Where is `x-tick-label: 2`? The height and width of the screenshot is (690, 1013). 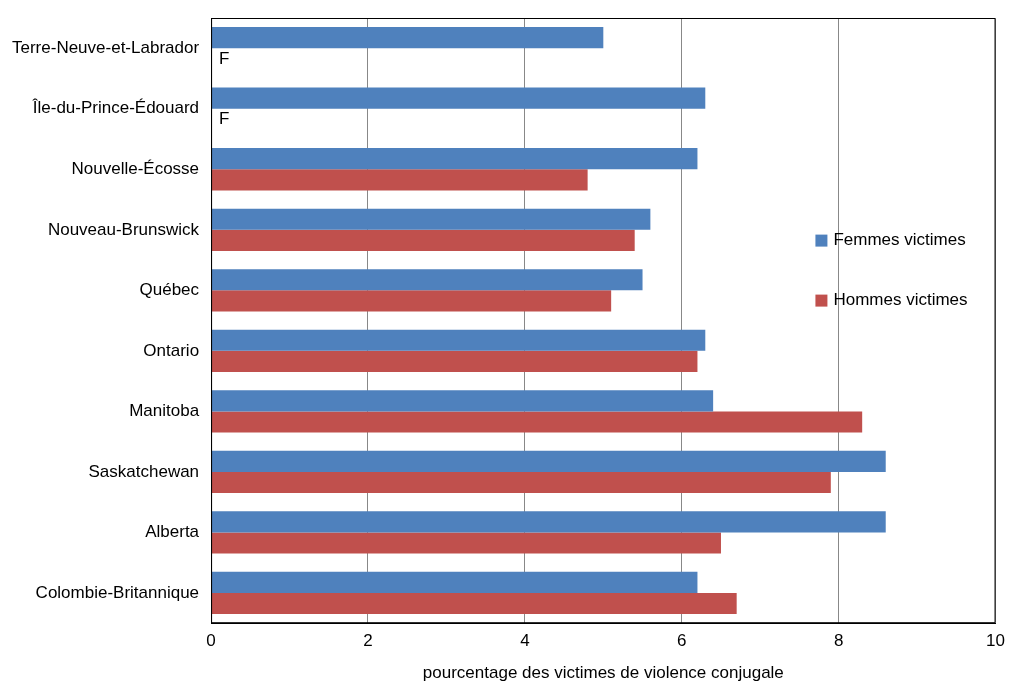 x-tick-label: 2 is located at coordinates (368, 641).